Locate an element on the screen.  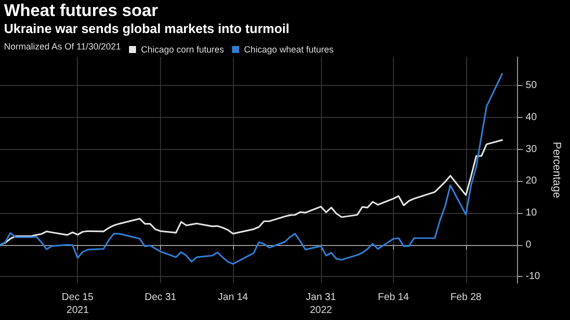
x-tick-label: Feb 14 is located at coordinates (394, 297).